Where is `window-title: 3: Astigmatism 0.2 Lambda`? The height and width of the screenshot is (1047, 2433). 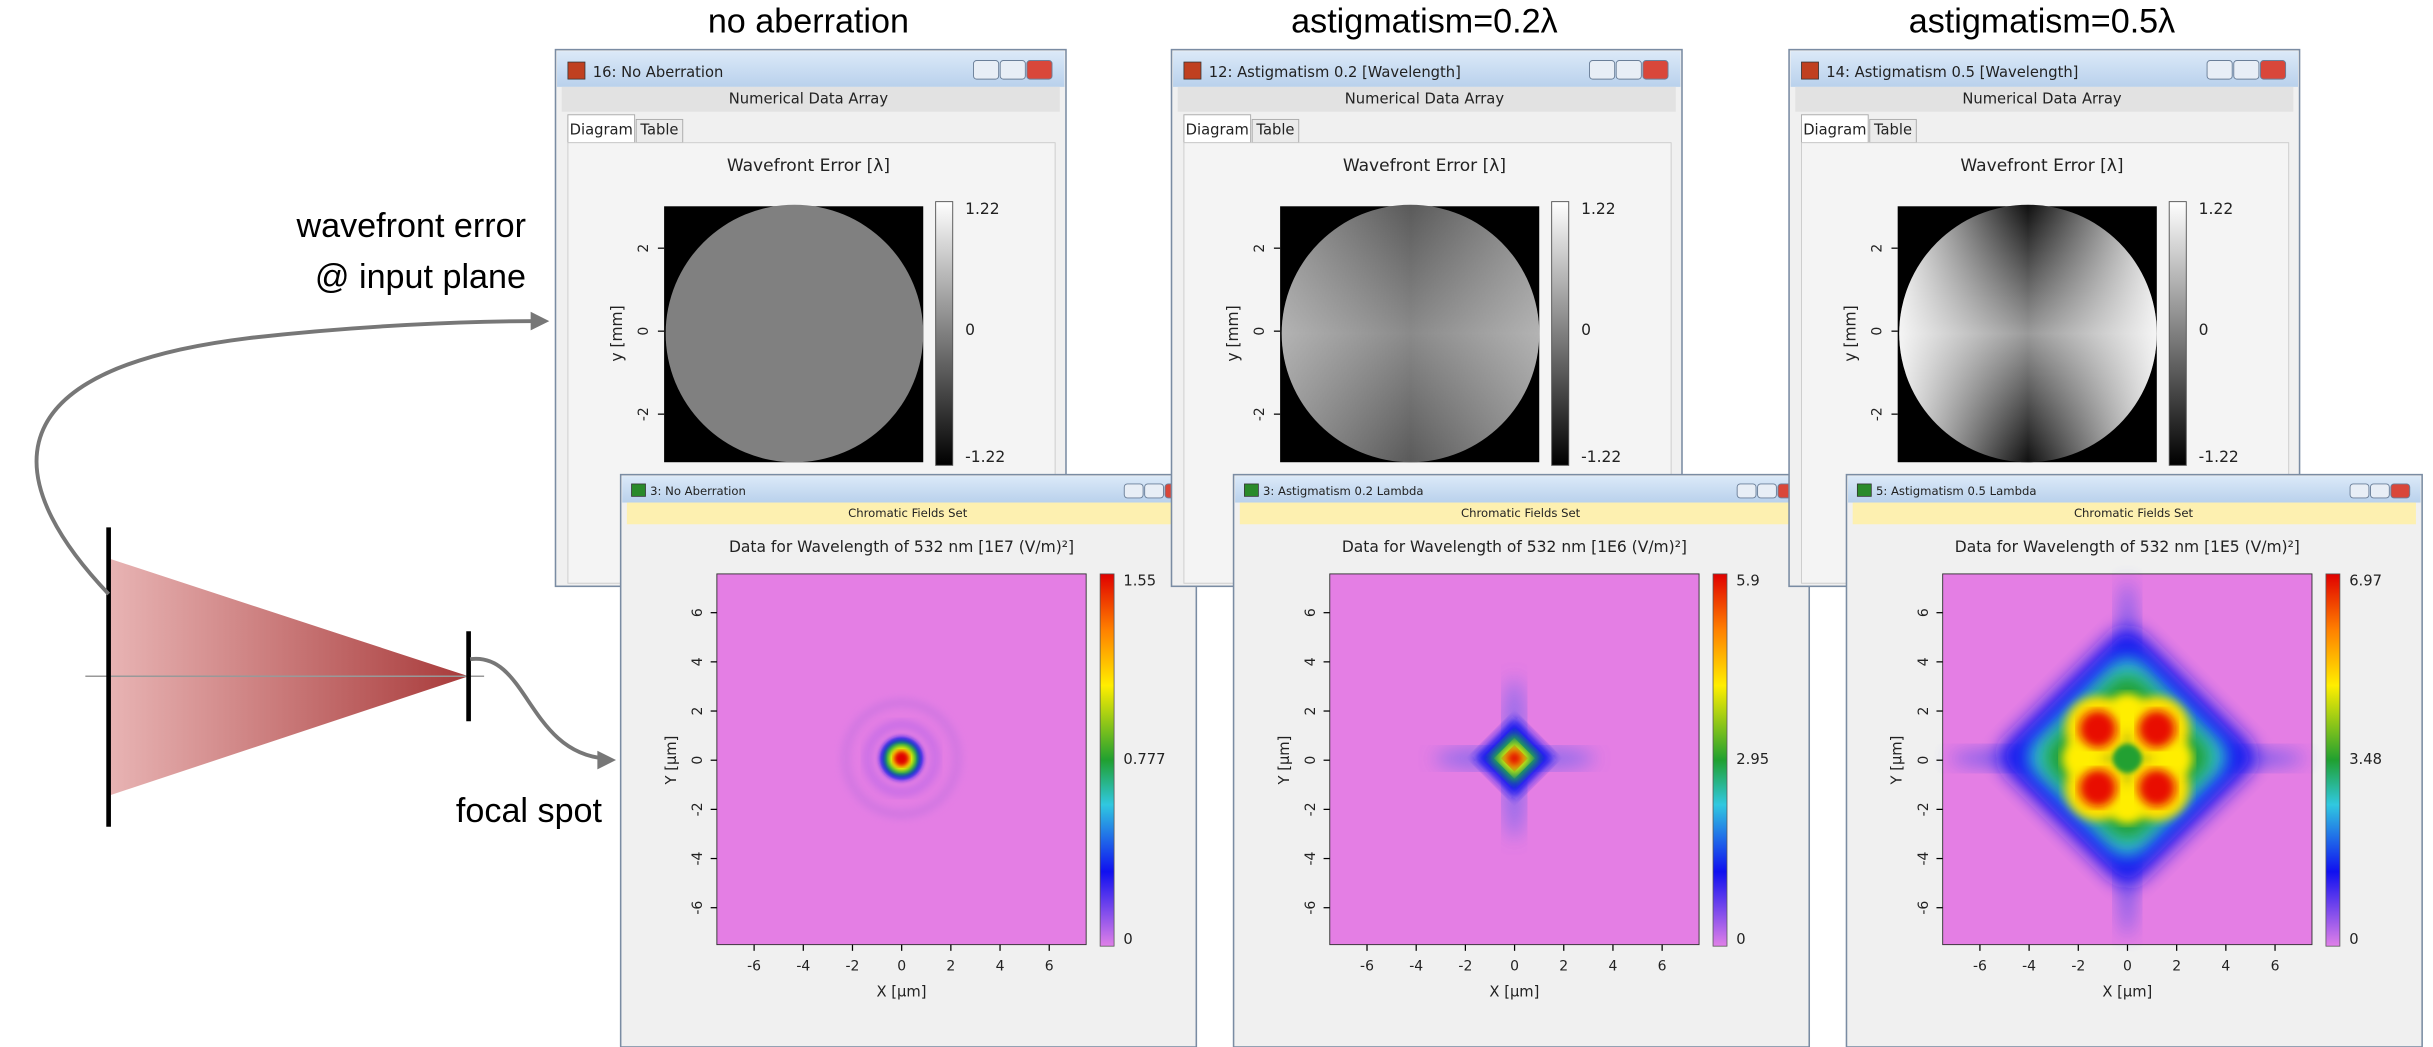 window-title: 3: Astigmatism 0.2 Lambda is located at coordinates (1343, 491).